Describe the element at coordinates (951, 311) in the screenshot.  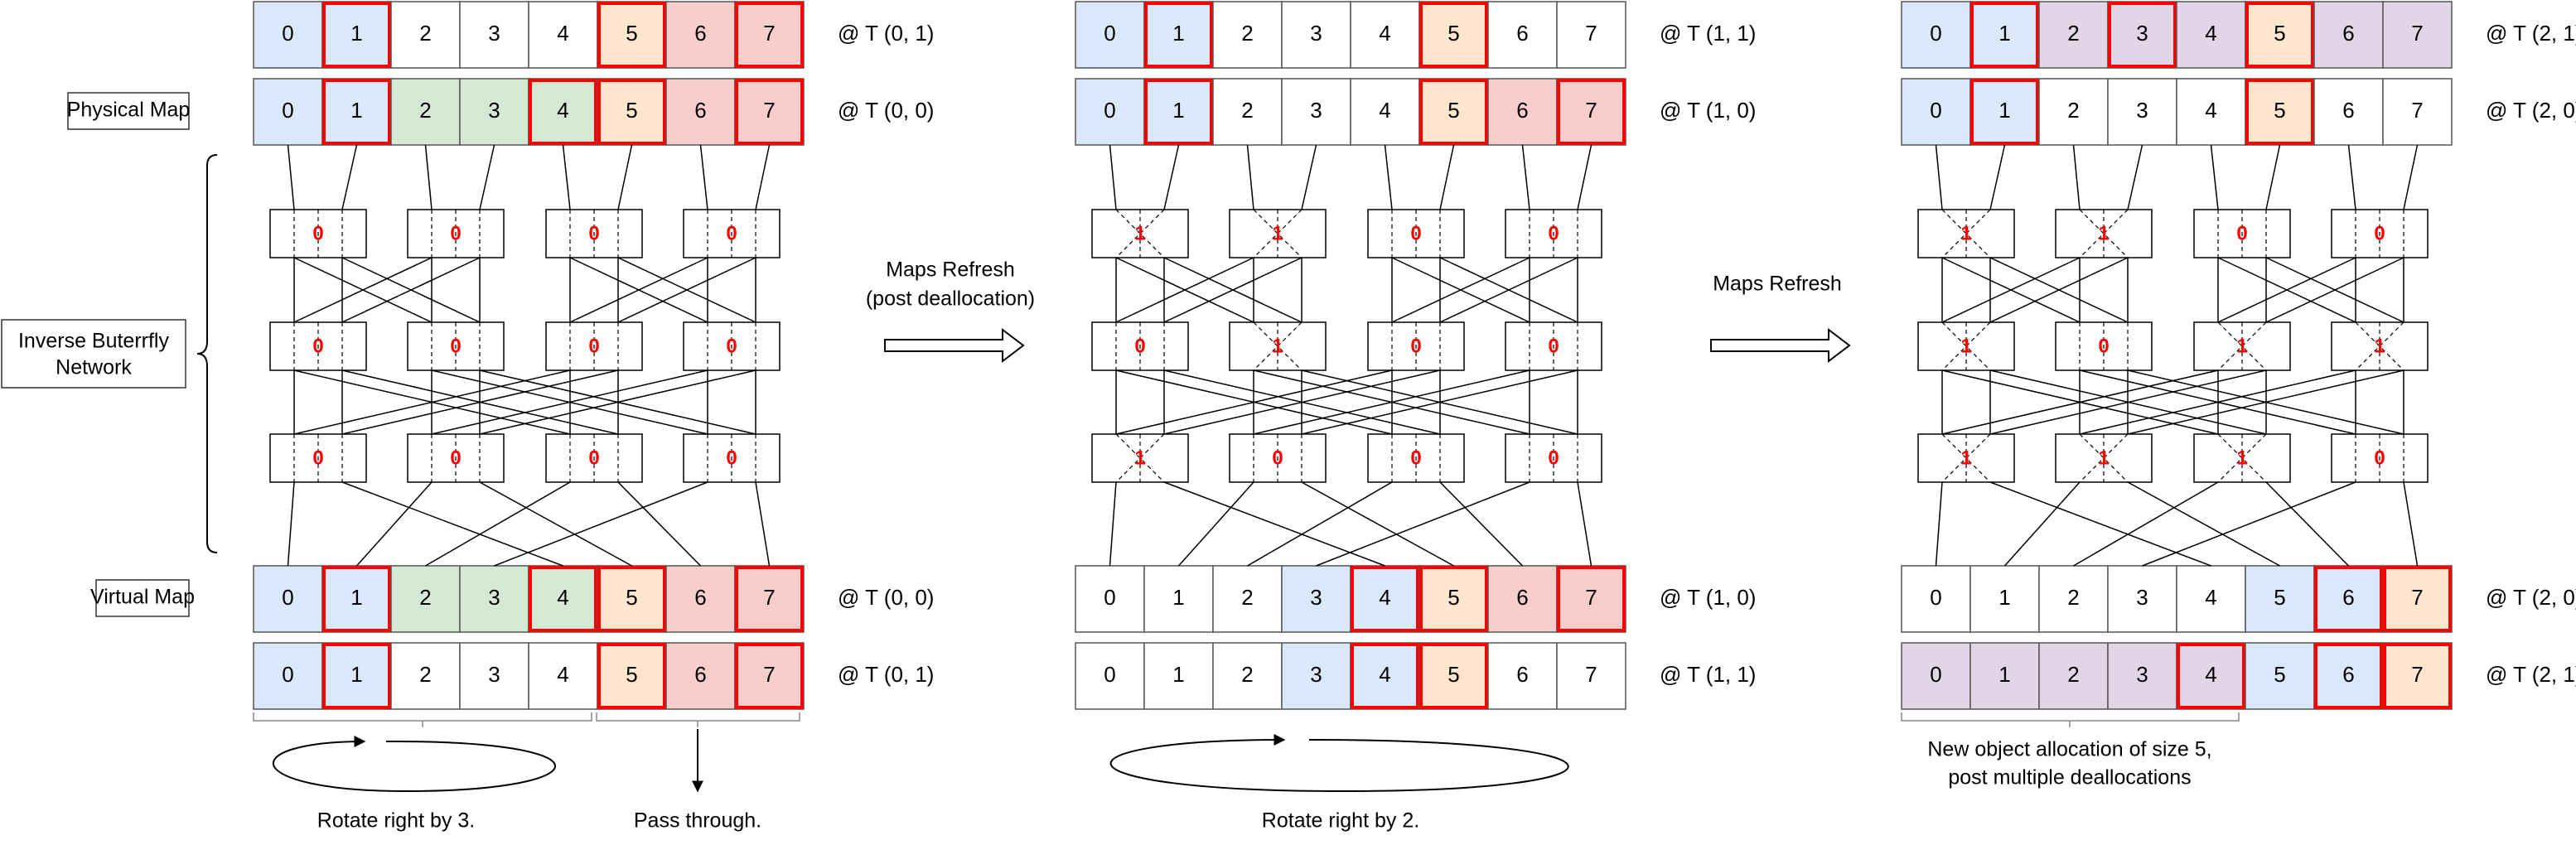
I see `maps-refresh-arrow-1: Maps Refresh (post deallocation)` at that location.